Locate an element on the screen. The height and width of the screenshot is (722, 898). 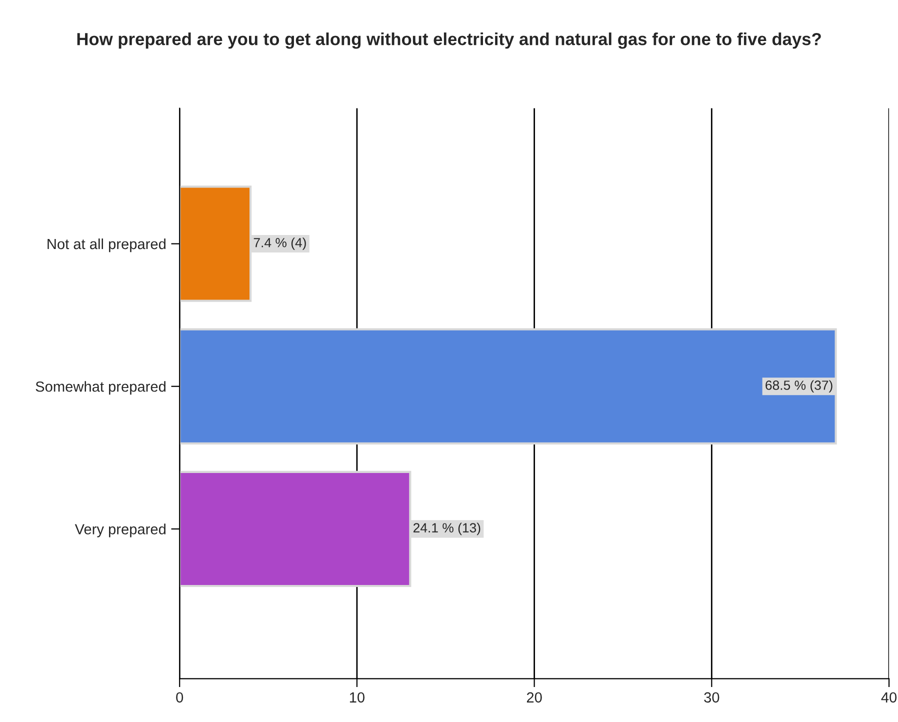
y-tick-label: Somewhat prepared is located at coordinates (101, 388).